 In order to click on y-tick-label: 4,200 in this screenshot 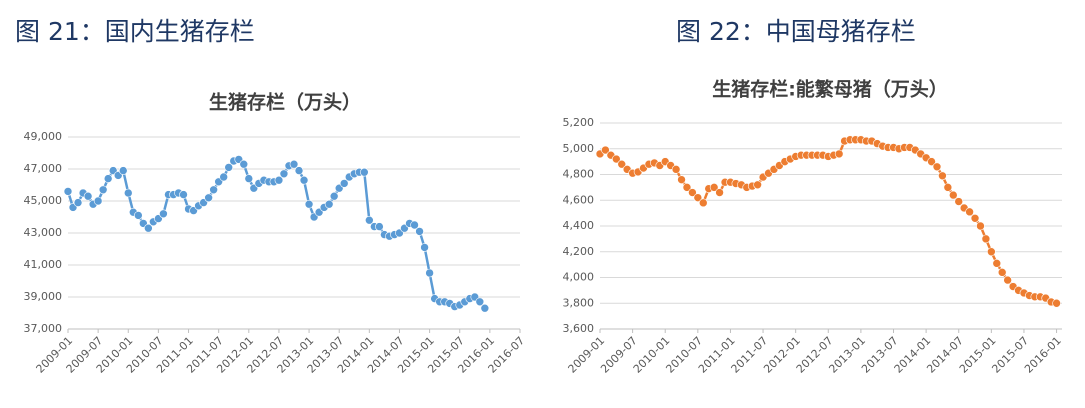, I will do `click(579, 251)`.